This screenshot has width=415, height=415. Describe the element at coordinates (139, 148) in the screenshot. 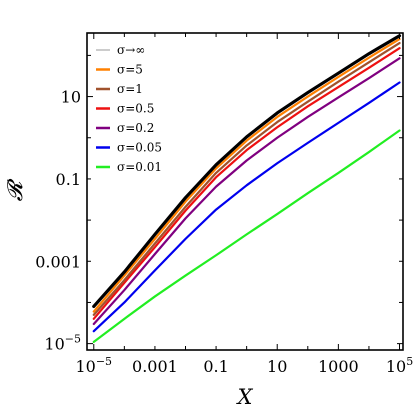

I see `legend-label: σ=0.05` at that location.